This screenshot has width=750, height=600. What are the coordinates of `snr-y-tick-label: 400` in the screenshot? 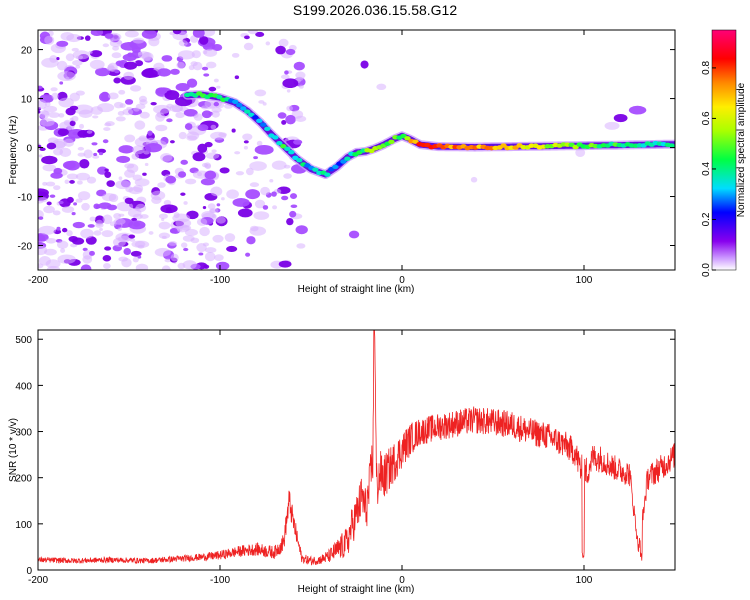 It's located at (23, 386).